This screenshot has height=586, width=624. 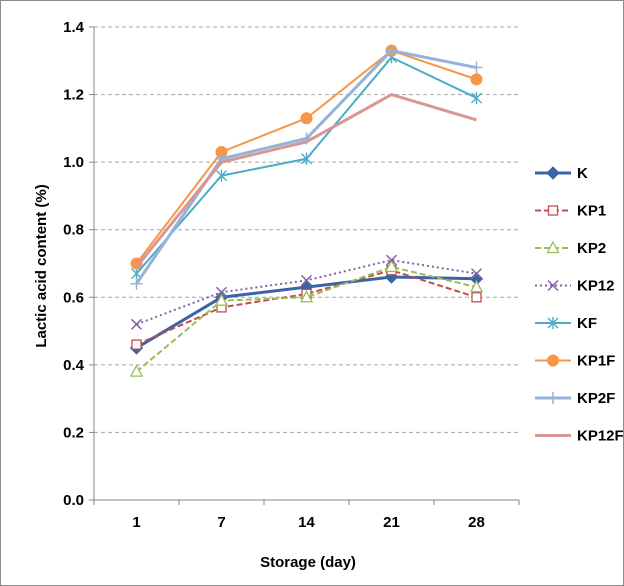 I want to click on y-tick-label: 0.2, so click(x=73, y=432).